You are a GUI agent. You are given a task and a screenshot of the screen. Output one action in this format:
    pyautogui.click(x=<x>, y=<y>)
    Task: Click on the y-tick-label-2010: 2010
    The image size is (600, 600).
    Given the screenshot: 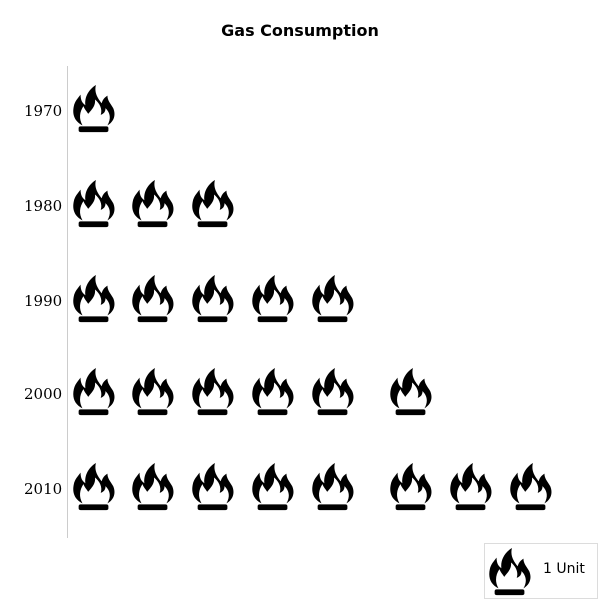 What is the action you would take?
    pyautogui.click(x=43, y=489)
    